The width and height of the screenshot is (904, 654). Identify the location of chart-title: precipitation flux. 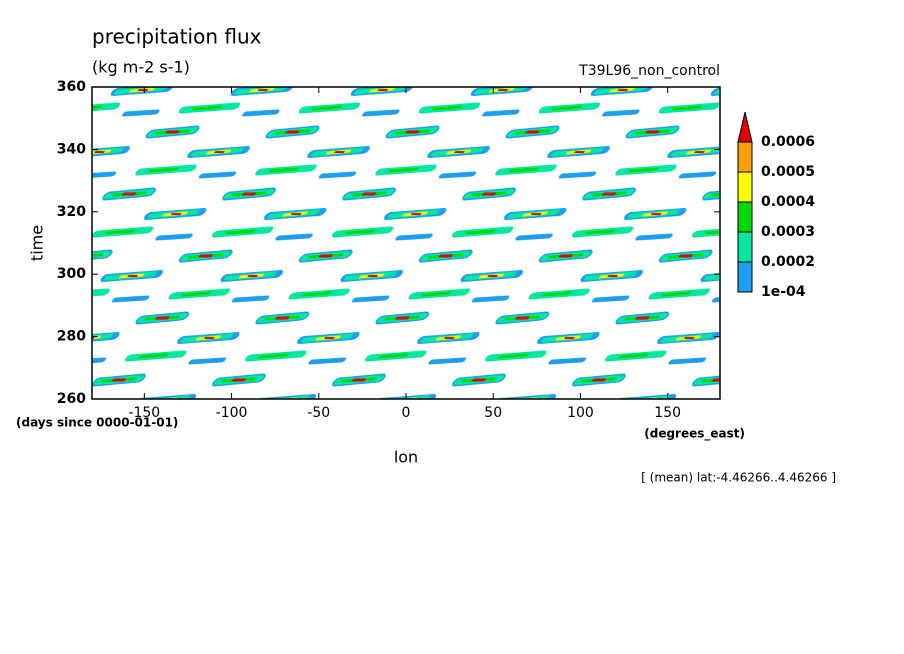
(177, 37).